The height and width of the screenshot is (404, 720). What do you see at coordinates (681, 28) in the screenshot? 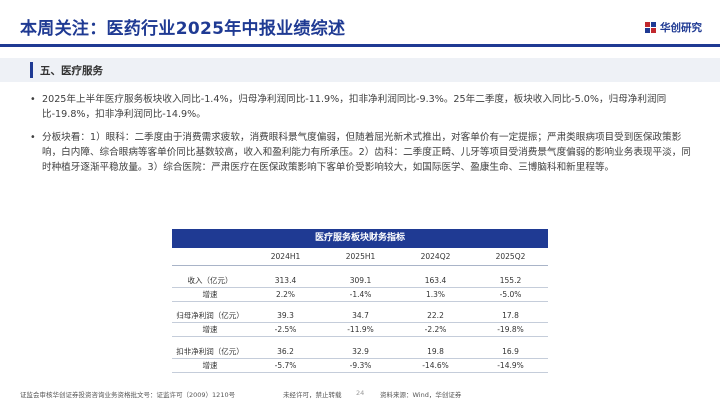
I see `brand-name: 华创研究` at bounding box center [681, 28].